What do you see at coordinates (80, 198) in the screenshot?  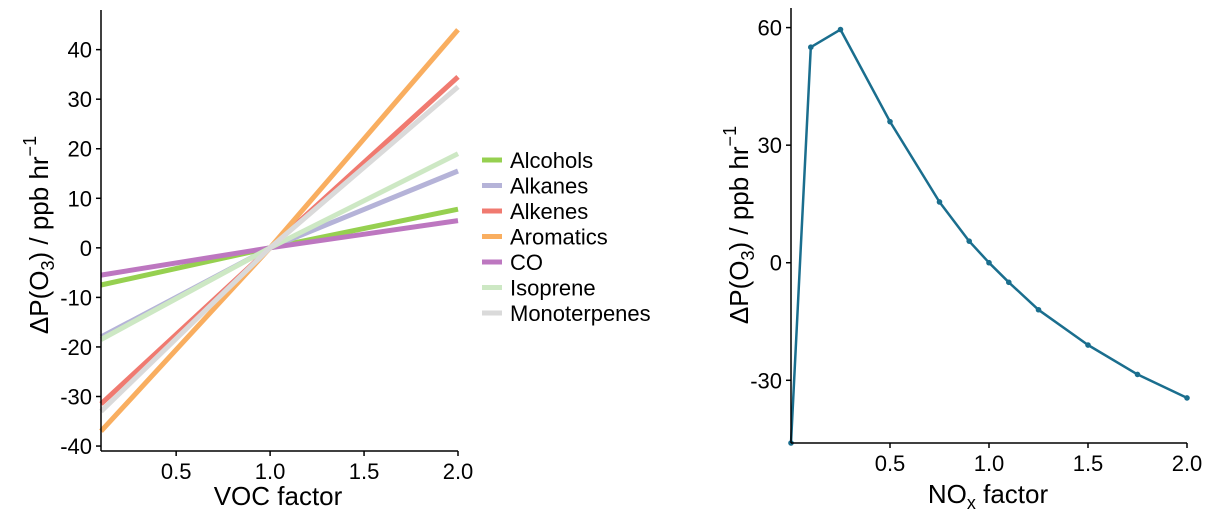 I see `voc-y-tick-label: 10` at bounding box center [80, 198].